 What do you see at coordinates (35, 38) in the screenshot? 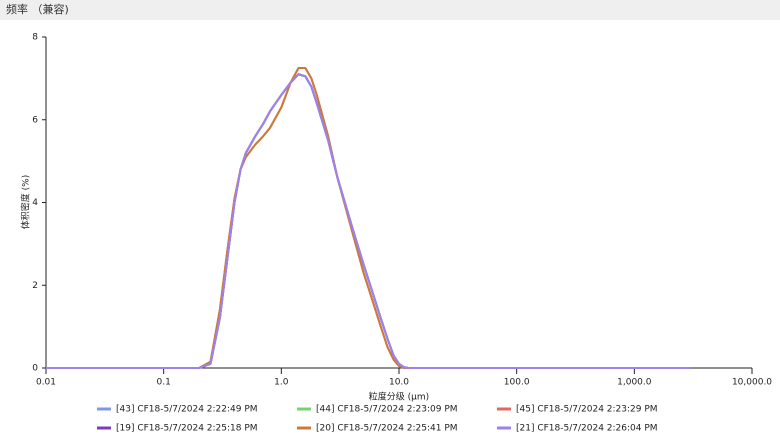
I see `y-tick-label: 8` at bounding box center [35, 38].